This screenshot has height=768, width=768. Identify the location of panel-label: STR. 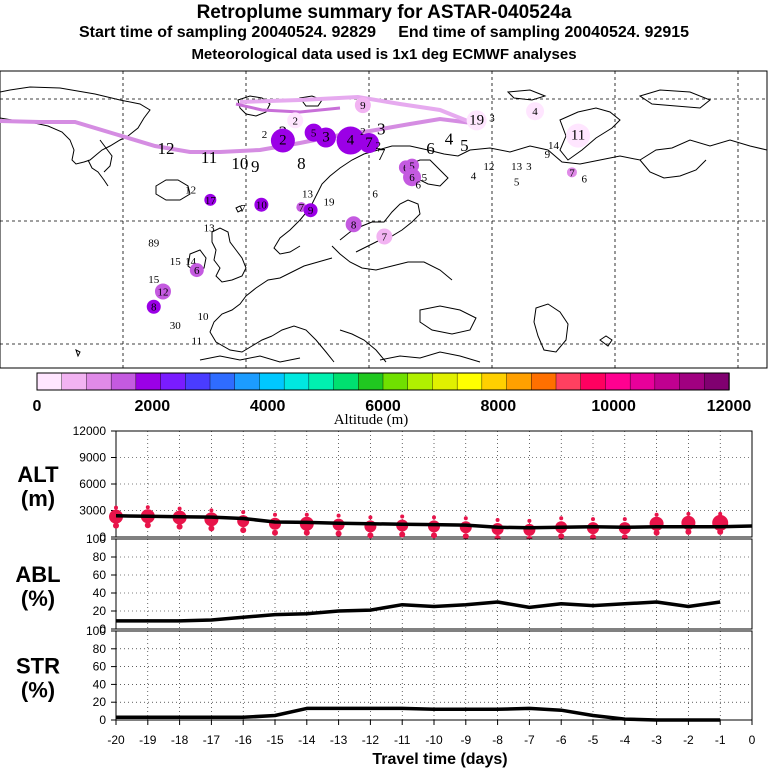
(38, 666).